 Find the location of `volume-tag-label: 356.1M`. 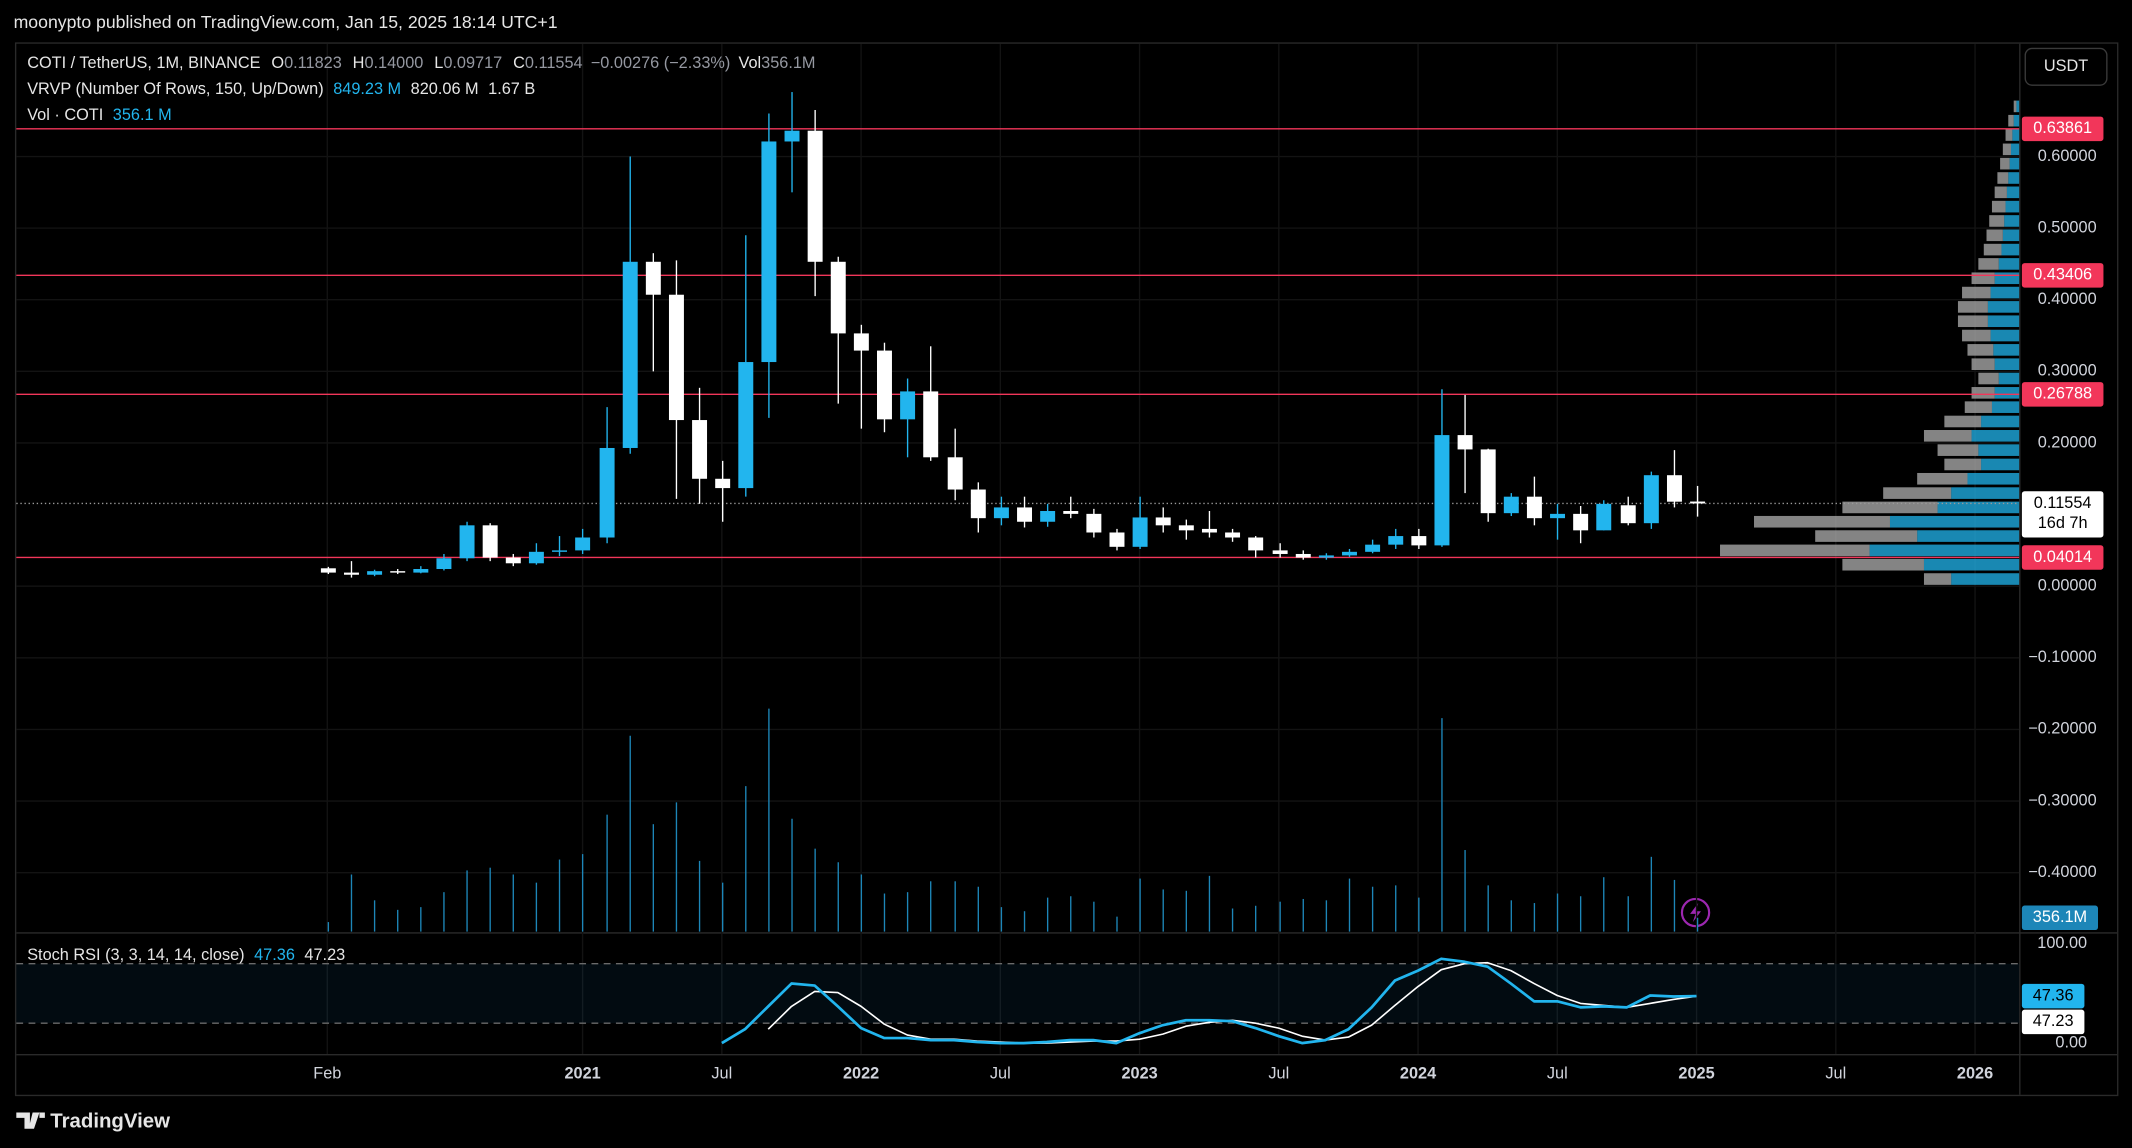

volume-tag-label: 356.1M is located at coordinates (2060, 917).